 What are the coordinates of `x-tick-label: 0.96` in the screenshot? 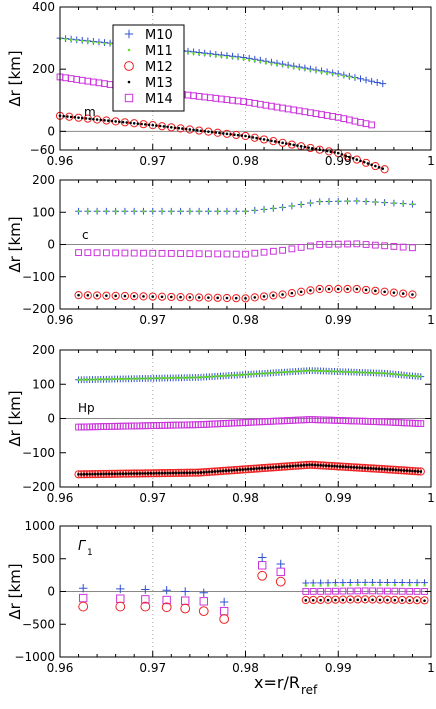 It's located at (60, 161).